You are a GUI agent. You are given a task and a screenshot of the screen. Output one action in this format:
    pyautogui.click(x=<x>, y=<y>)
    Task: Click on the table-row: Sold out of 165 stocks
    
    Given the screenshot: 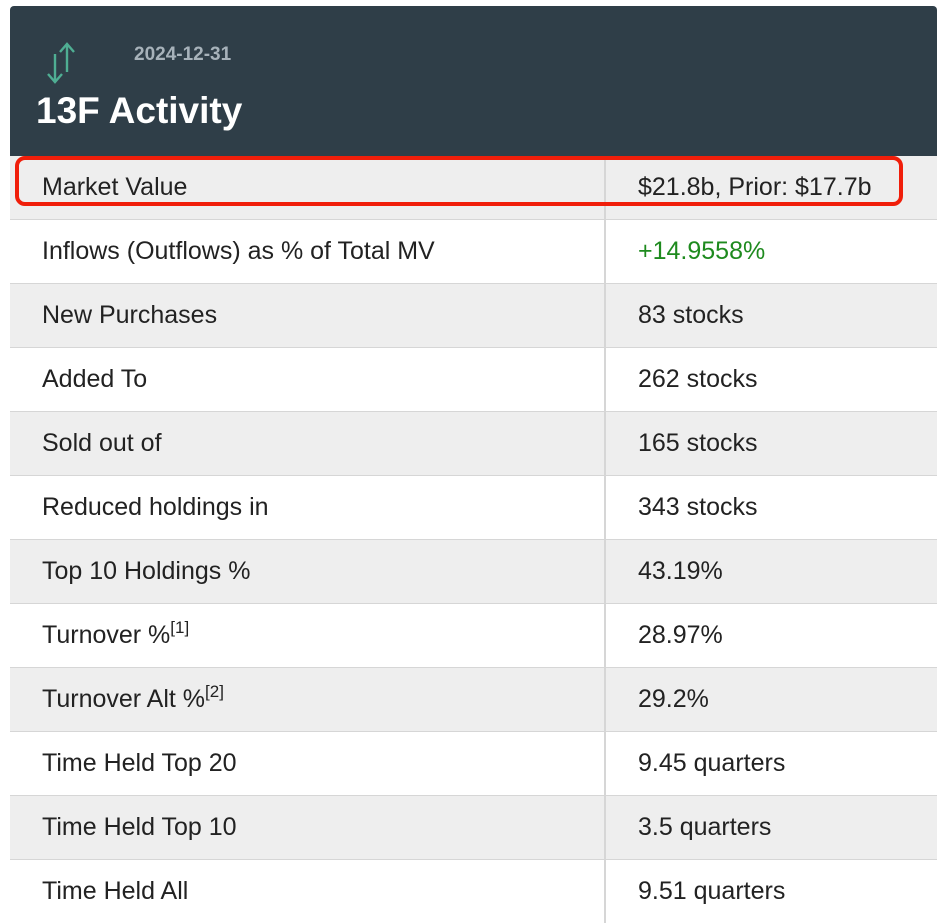 What is the action you would take?
    pyautogui.click(x=473, y=444)
    